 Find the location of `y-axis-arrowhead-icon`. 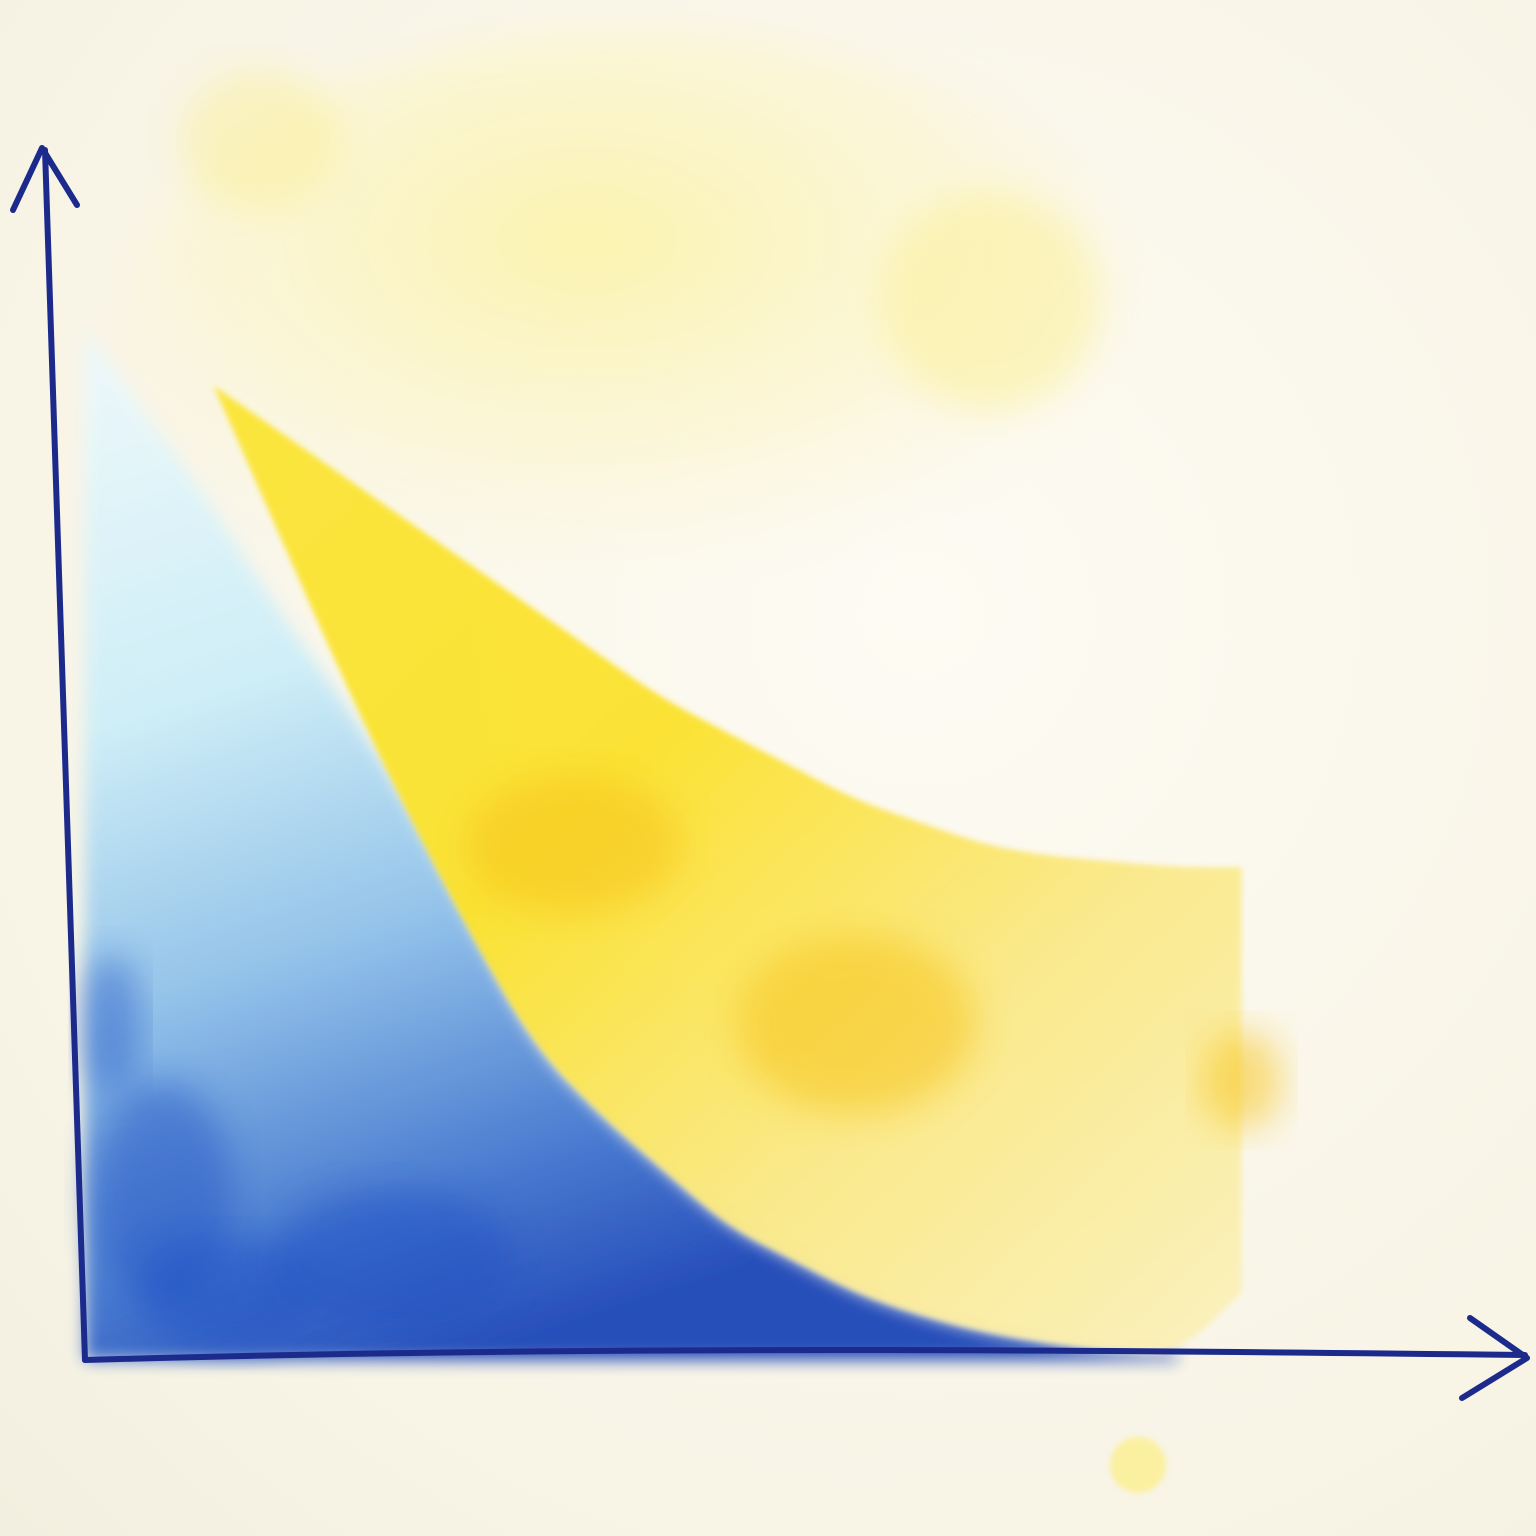

y-axis-arrowhead-icon is located at coordinates (45, 179).